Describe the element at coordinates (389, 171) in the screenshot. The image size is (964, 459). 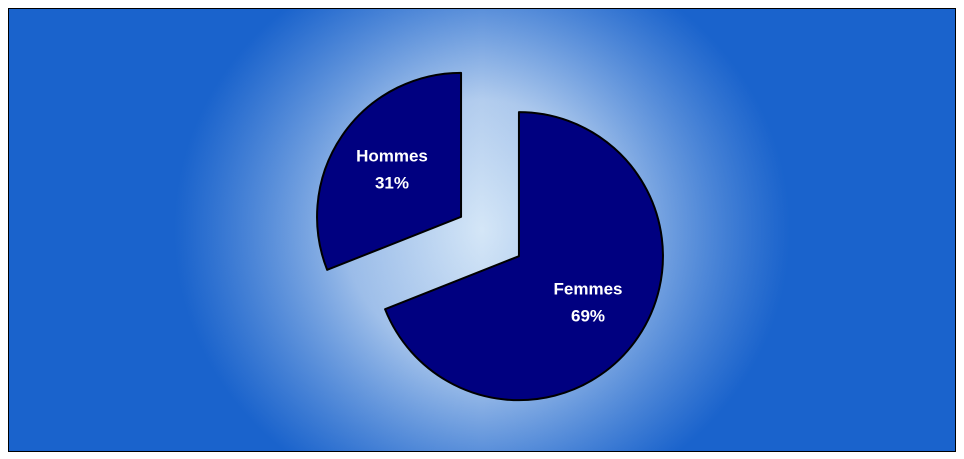
I see `pie-slice` at that location.